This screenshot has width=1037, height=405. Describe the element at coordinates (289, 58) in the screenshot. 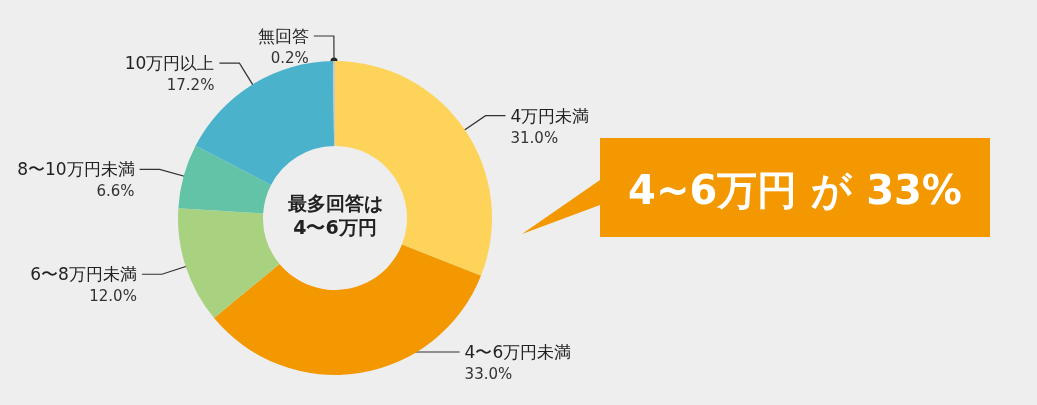

I see `data-label: 0.2%` at that location.